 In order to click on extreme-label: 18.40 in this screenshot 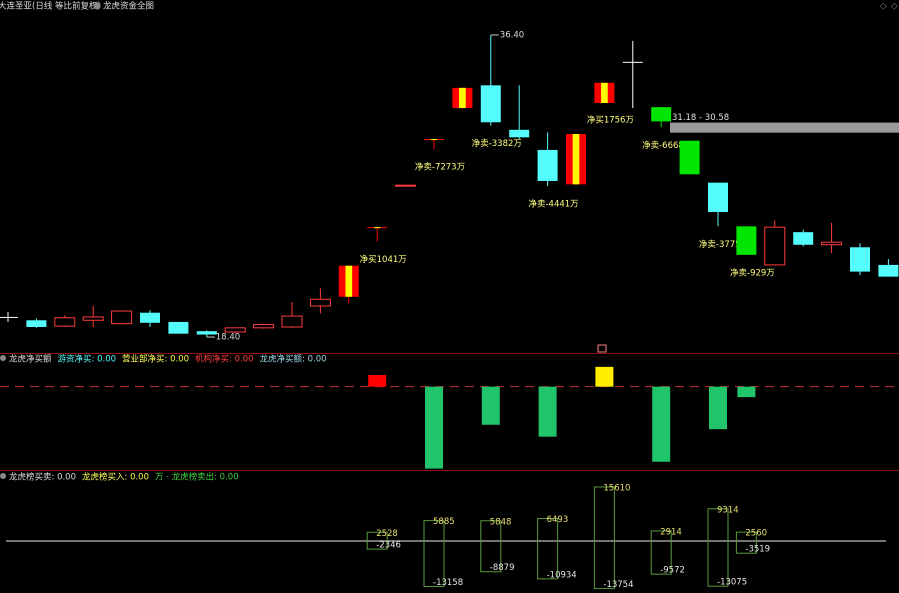, I will do `click(228, 338)`.